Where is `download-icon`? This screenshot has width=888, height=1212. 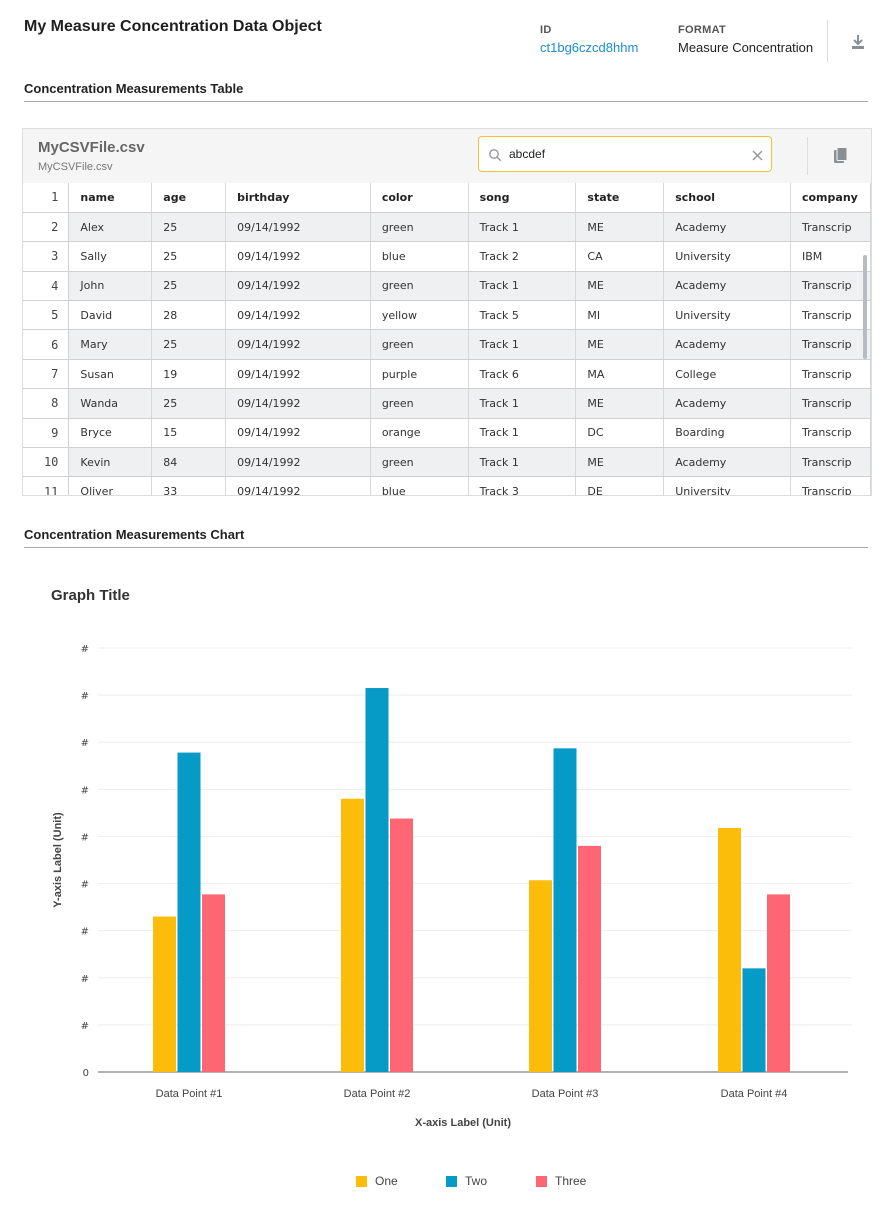 download-icon is located at coordinates (858, 42).